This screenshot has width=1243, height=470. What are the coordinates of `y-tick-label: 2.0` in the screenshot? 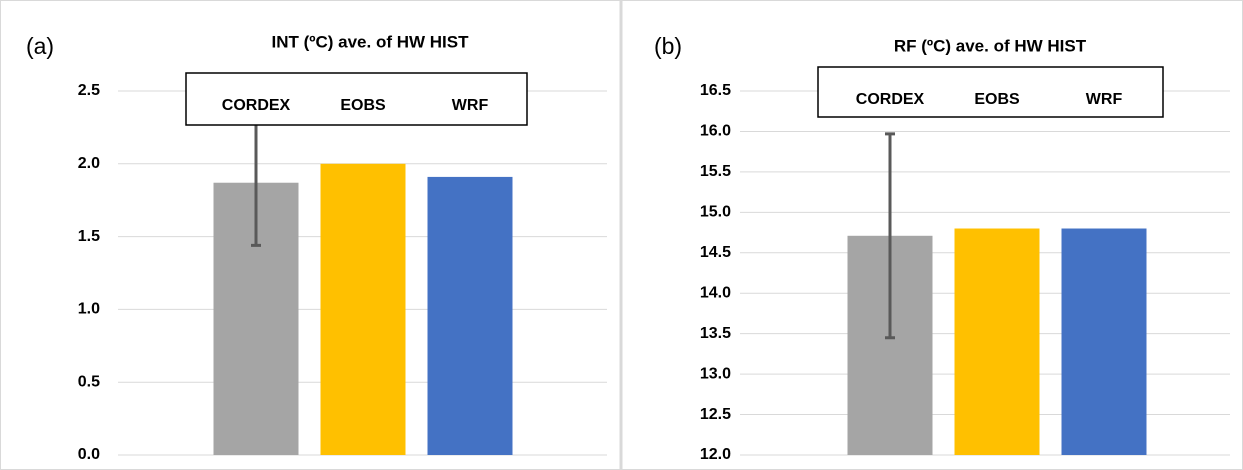 It's located at (89, 163).